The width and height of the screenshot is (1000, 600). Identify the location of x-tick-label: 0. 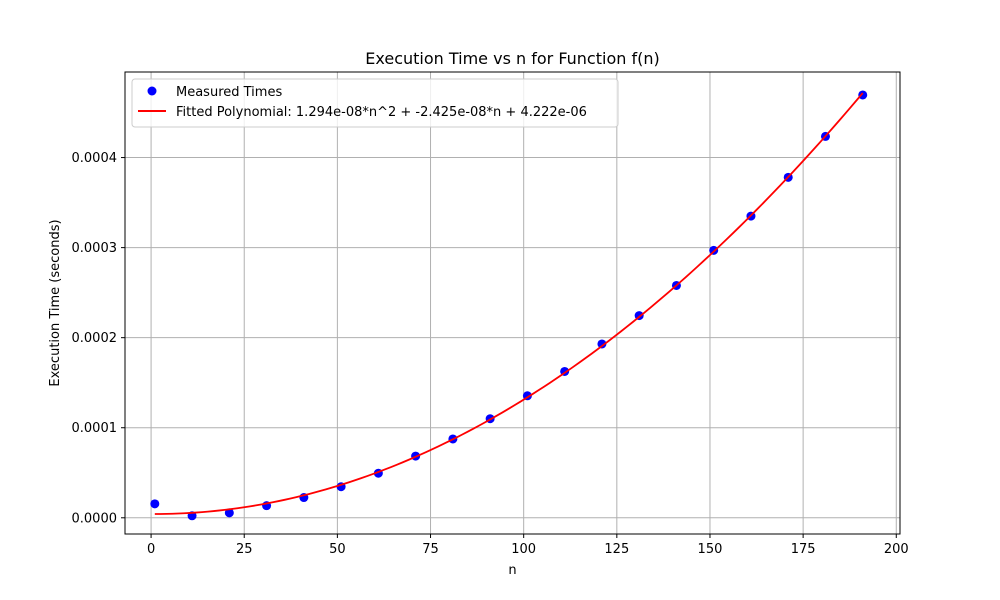
(151, 549).